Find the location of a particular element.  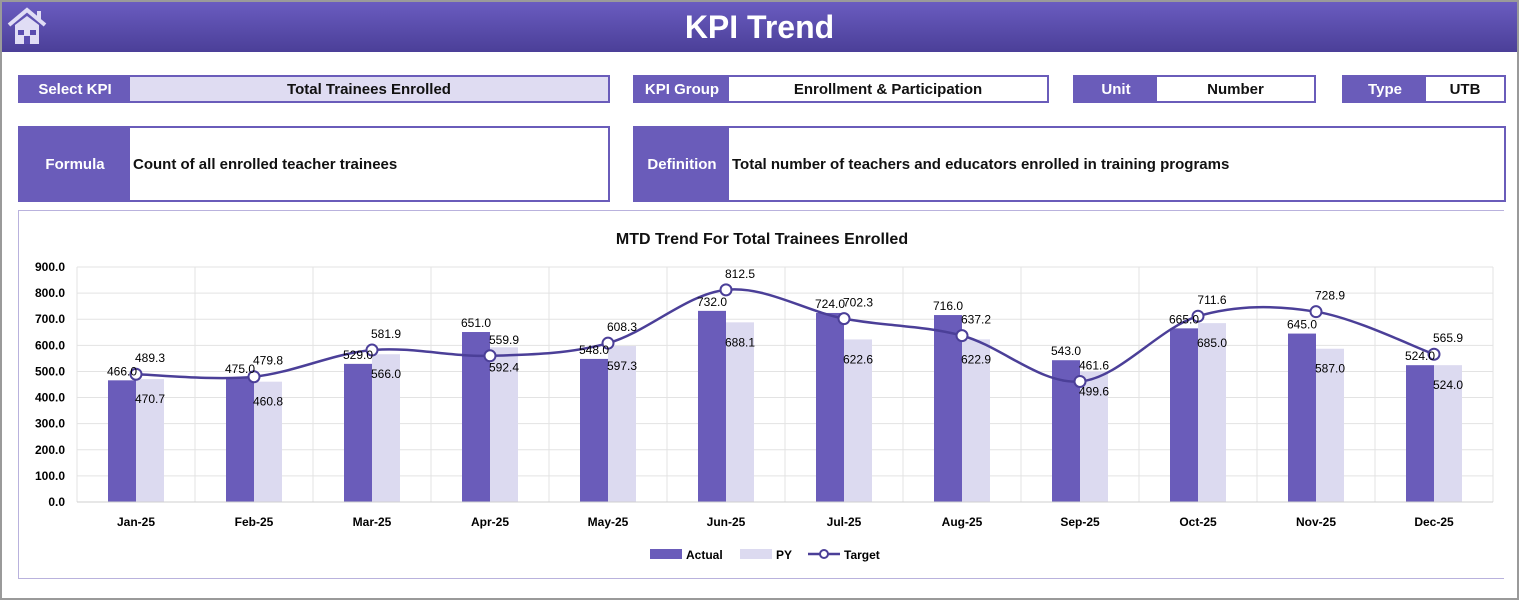

y-tick-label: 100.0 is located at coordinates (50, 476).